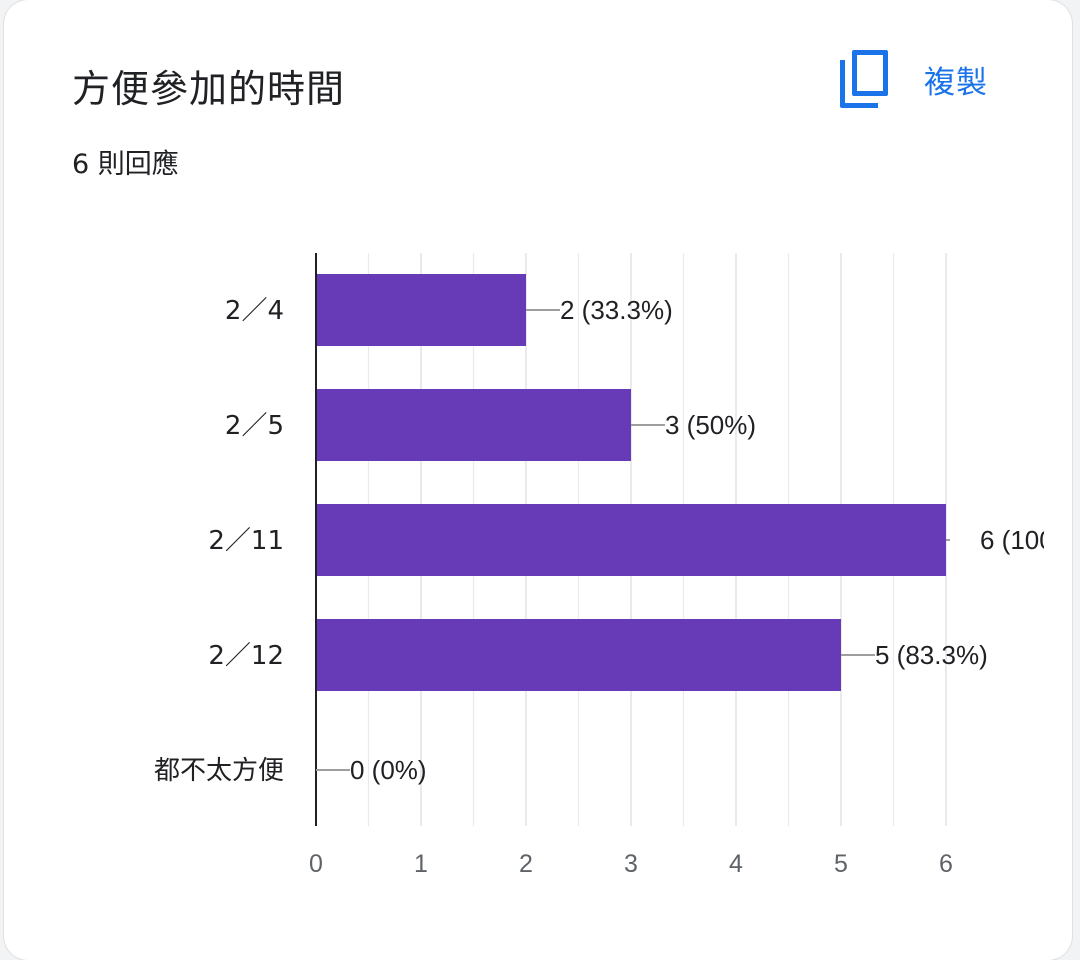 The width and height of the screenshot is (1080, 960). Describe the element at coordinates (911, 79) in the screenshot. I see `copy-button: 複製` at that location.